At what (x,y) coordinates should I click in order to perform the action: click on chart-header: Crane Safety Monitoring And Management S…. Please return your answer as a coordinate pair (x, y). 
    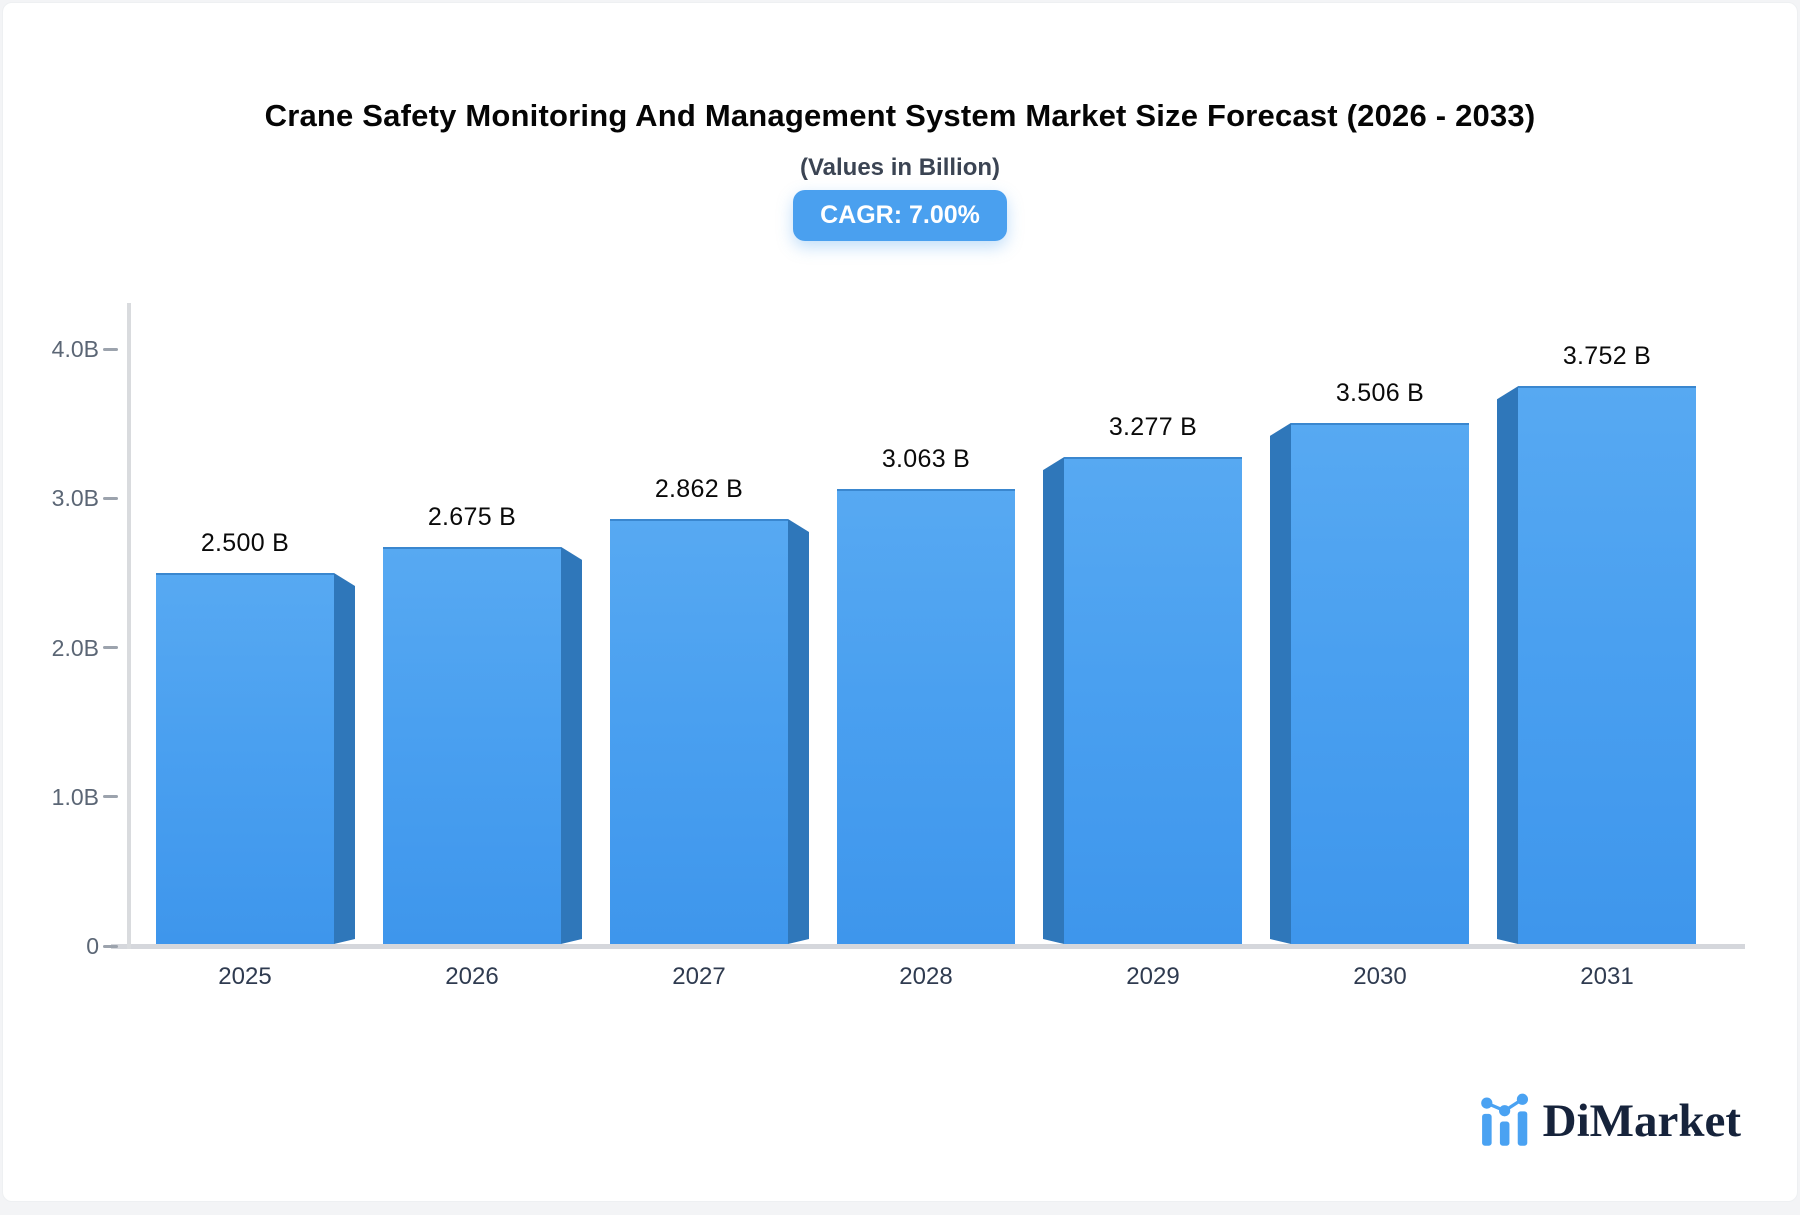
    Looking at the image, I should click on (900, 166).